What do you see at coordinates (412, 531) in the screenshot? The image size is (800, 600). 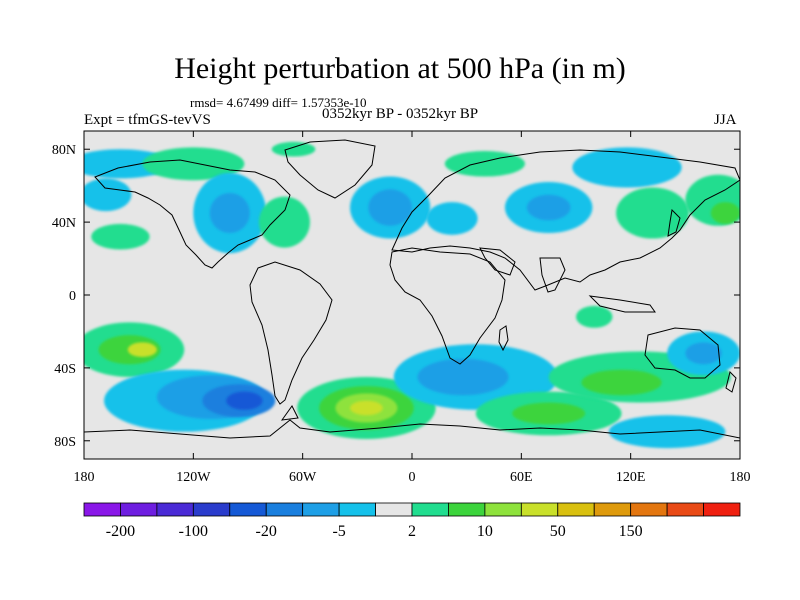 I see `colorbar-label: 2` at bounding box center [412, 531].